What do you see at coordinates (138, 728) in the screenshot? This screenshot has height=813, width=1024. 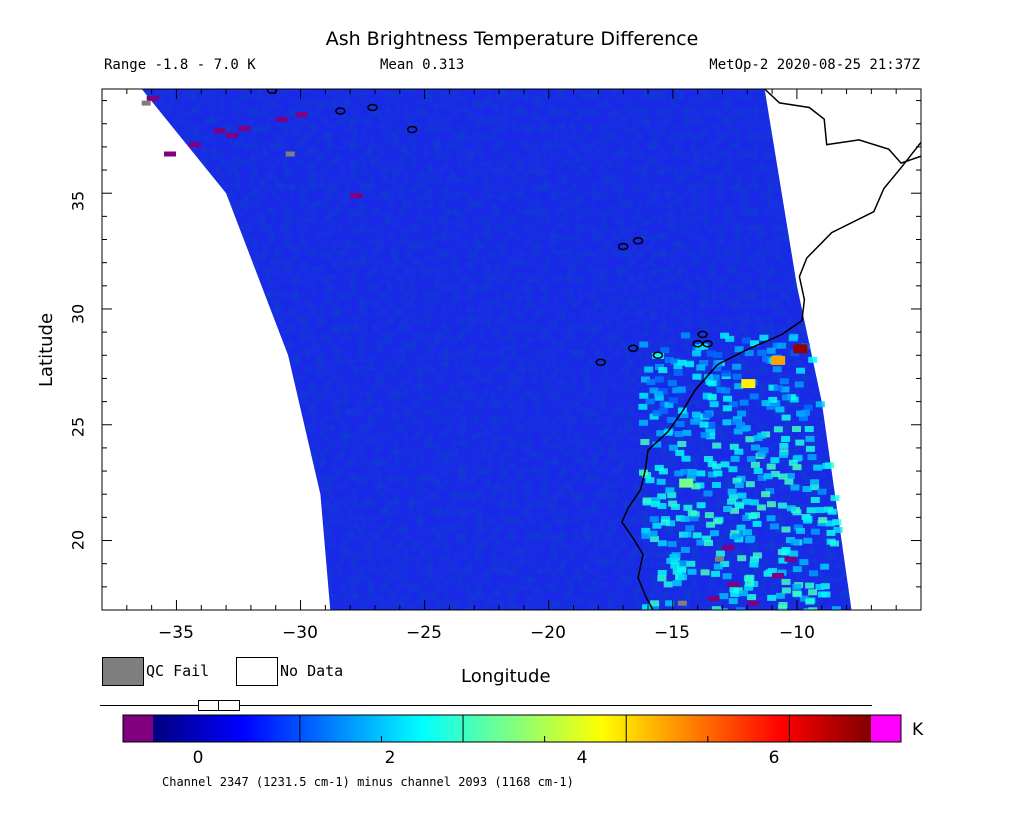 I see `colorbar-below-range` at bounding box center [138, 728].